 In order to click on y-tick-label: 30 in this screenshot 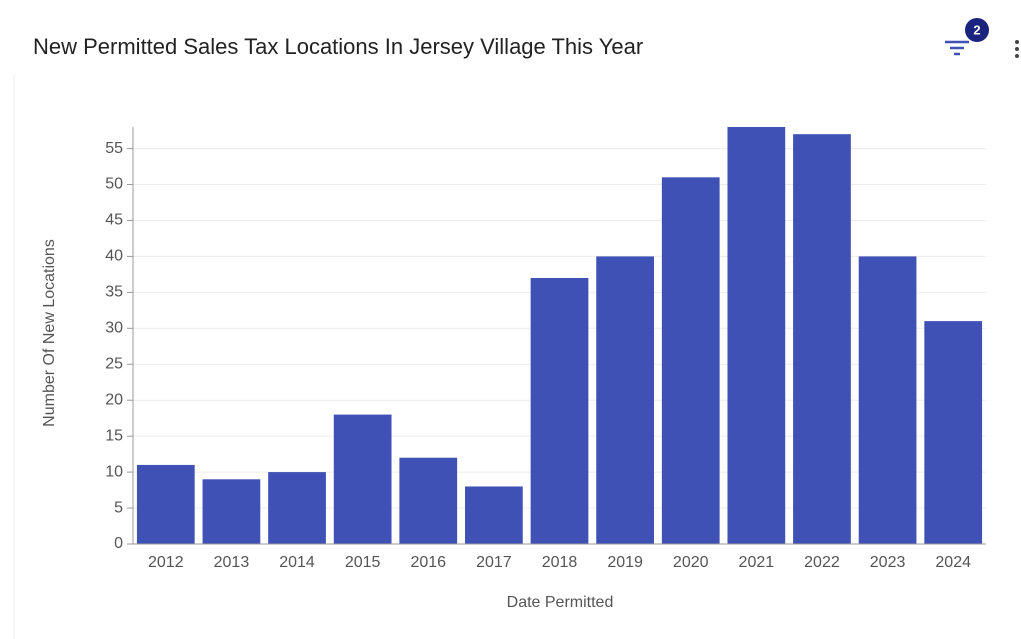, I will do `click(114, 328)`.